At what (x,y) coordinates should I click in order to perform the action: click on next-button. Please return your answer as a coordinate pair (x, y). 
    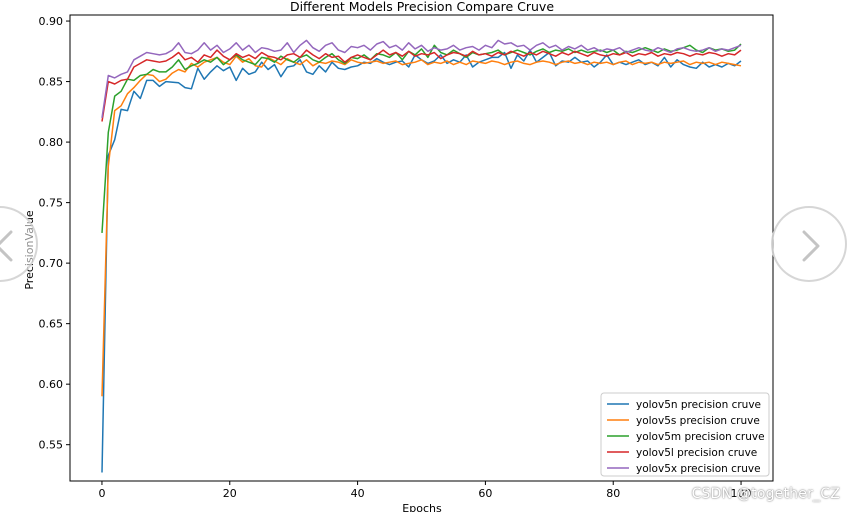
    Looking at the image, I should click on (809, 244).